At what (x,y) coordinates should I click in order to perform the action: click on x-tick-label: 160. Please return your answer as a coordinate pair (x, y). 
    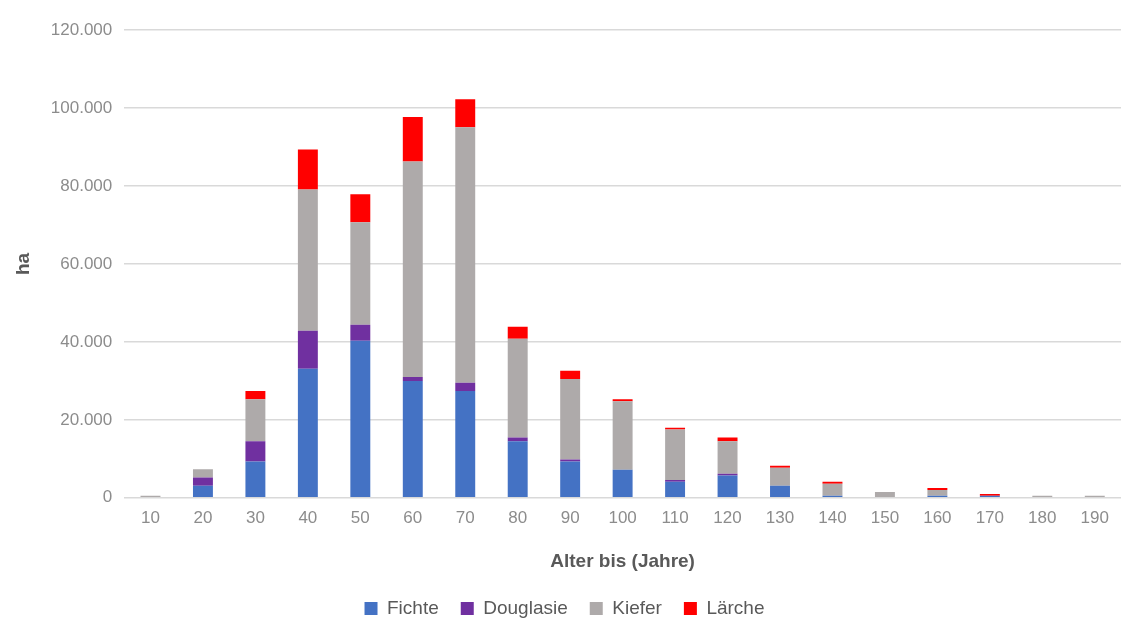
    Looking at the image, I should click on (937, 517).